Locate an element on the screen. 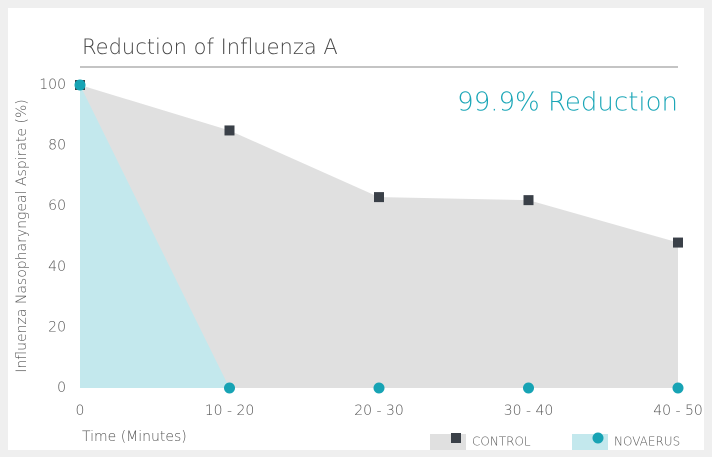 This screenshot has width=712, height=457. x-tick-label: 30 - 40 is located at coordinates (529, 411).